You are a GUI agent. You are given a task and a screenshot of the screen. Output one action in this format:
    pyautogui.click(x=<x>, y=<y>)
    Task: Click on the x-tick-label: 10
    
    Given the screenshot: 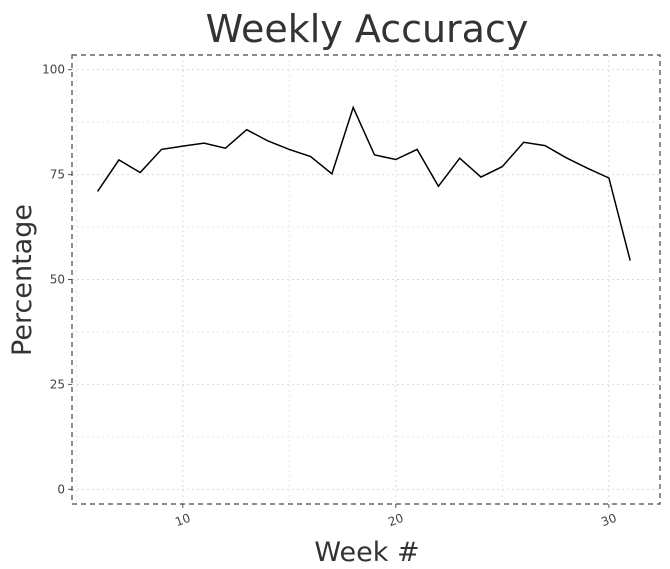 What is the action you would take?
    pyautogui.click(x=182, y=520)
    